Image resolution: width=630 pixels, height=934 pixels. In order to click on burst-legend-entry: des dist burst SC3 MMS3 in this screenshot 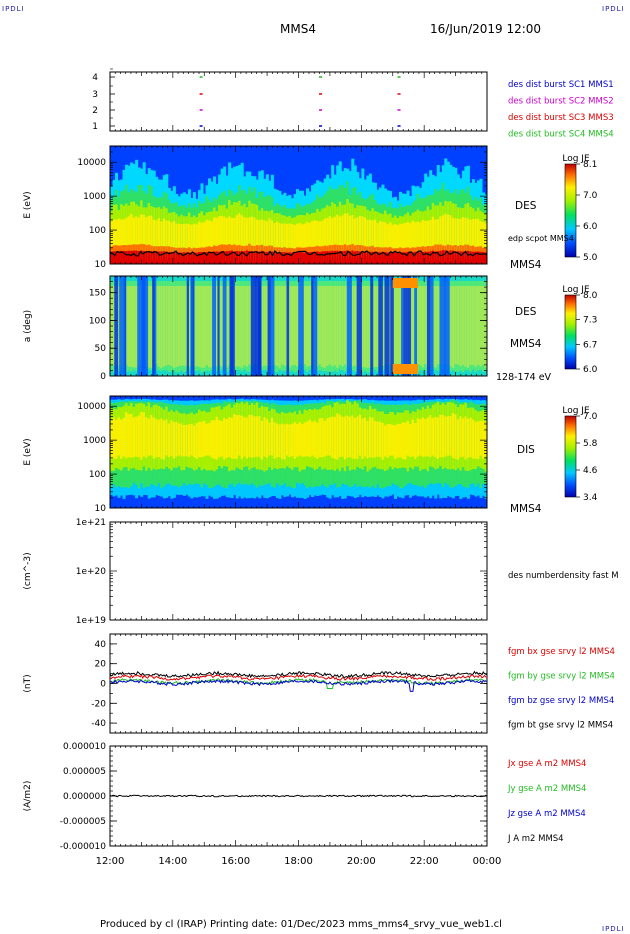, I will do `click(561, 118)`.